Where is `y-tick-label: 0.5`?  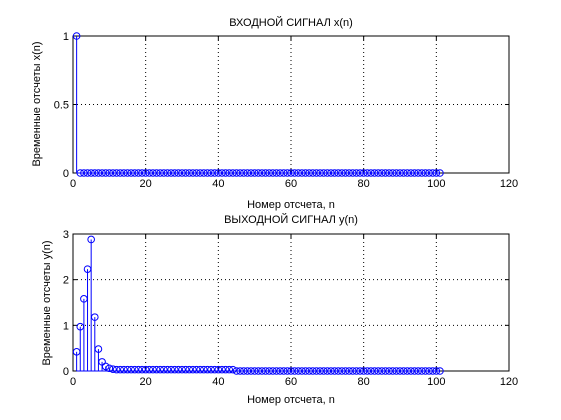 y-tick-label: 0.5 is located at coordinates (61, 106).